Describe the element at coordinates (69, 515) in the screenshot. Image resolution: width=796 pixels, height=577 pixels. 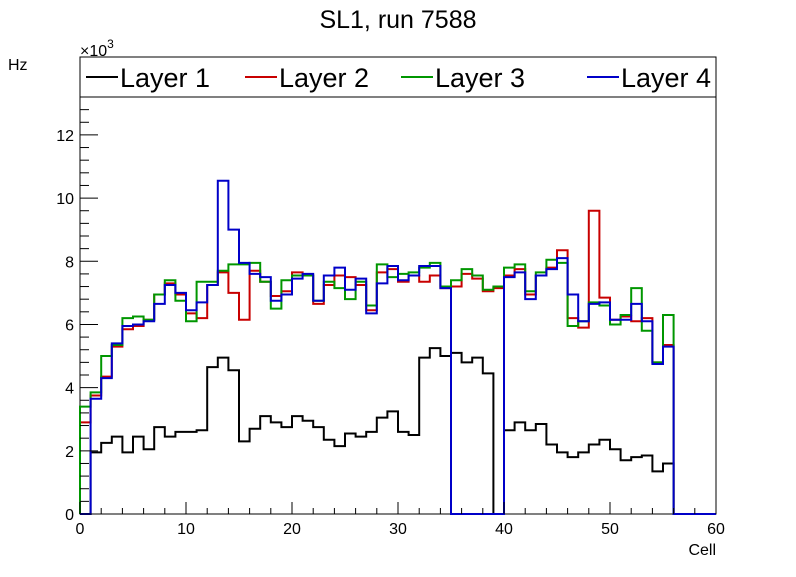
I see `y-tick-label: 0` at that location.